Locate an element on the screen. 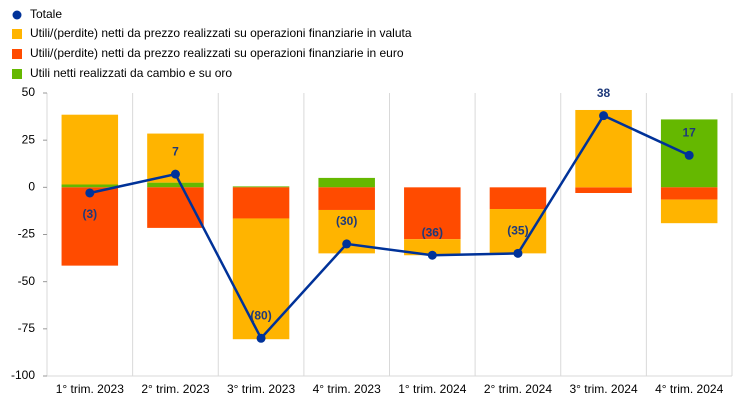 This screenshot has height=408, width=744. y-tick-label: -50 is located at coordinates (27, 281).